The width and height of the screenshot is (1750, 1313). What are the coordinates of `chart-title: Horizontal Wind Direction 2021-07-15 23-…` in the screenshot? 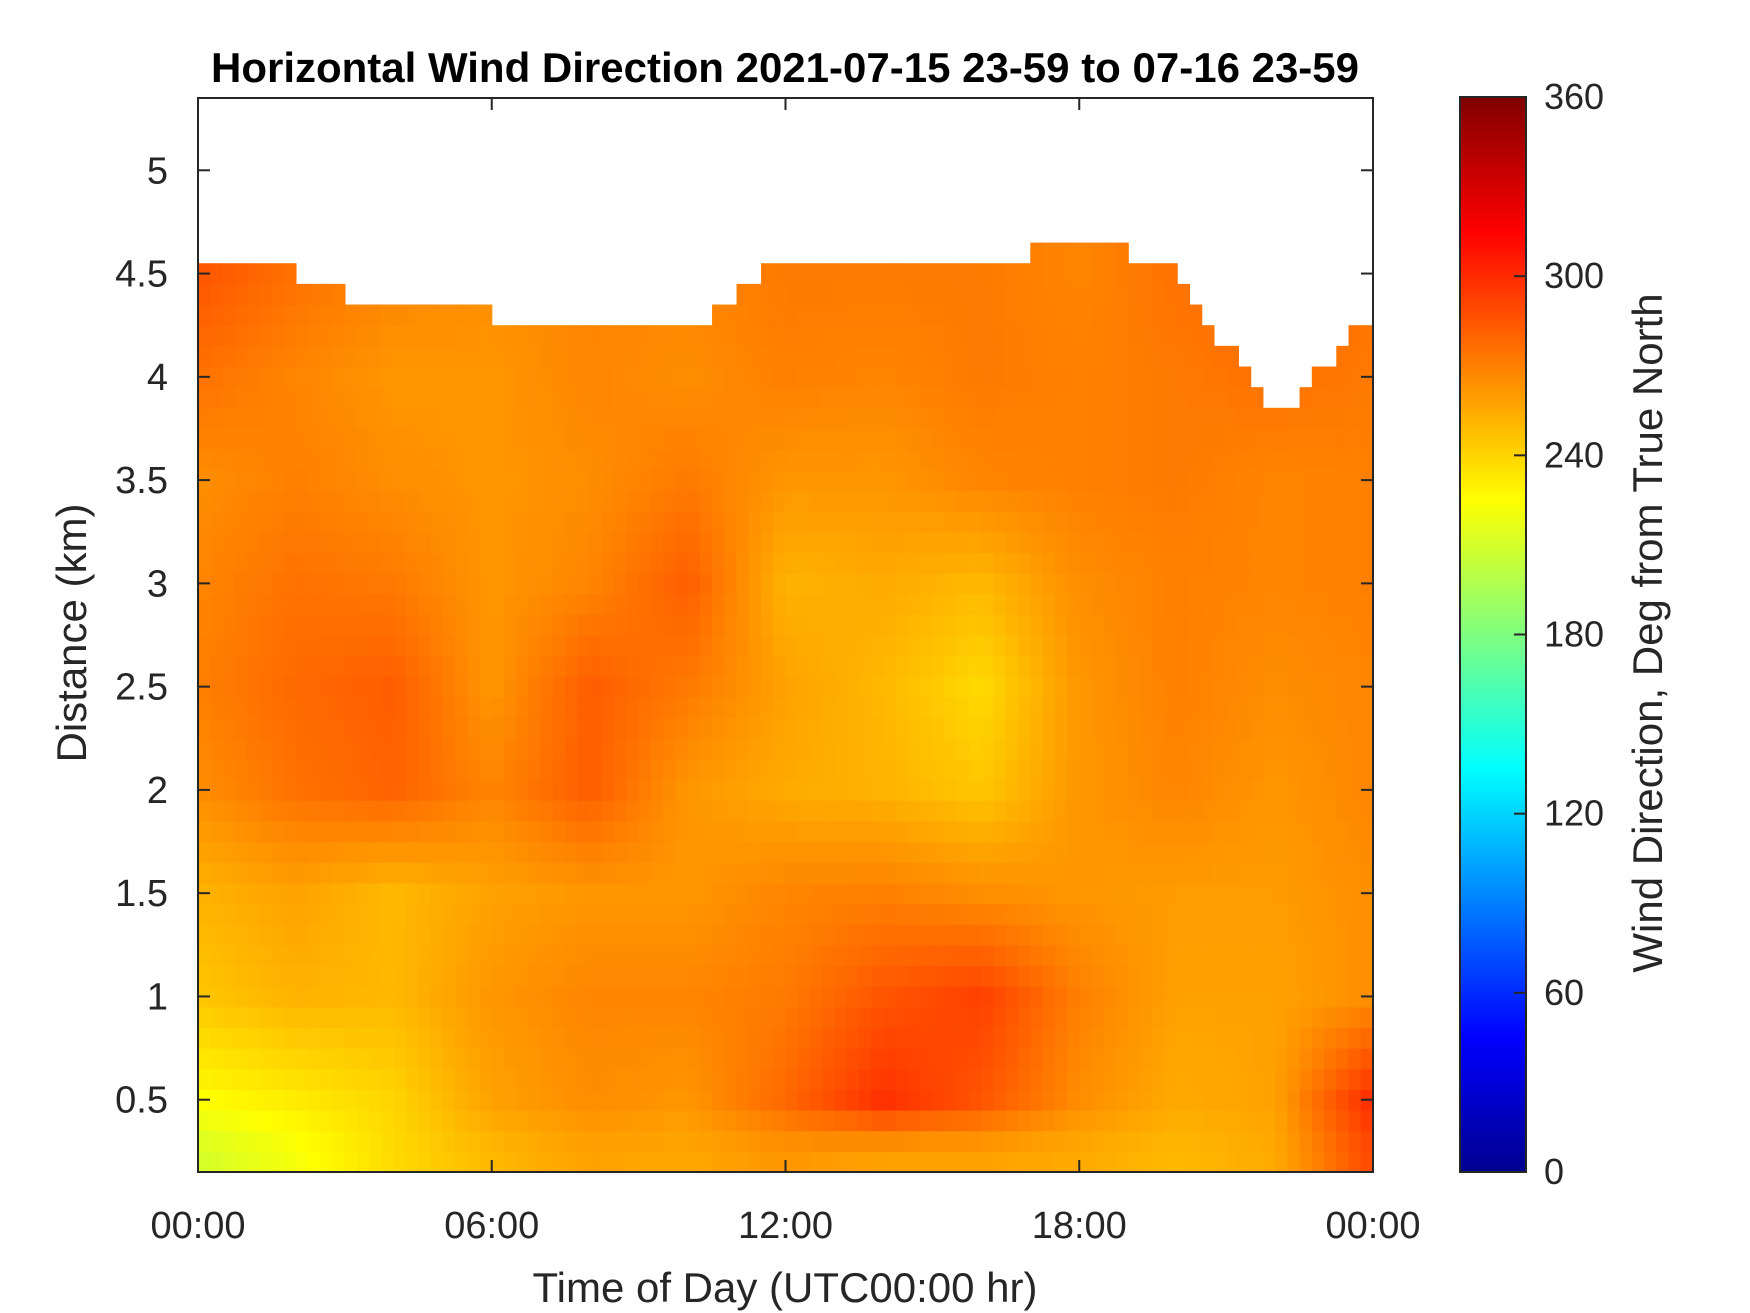 It's located at (785, 67).